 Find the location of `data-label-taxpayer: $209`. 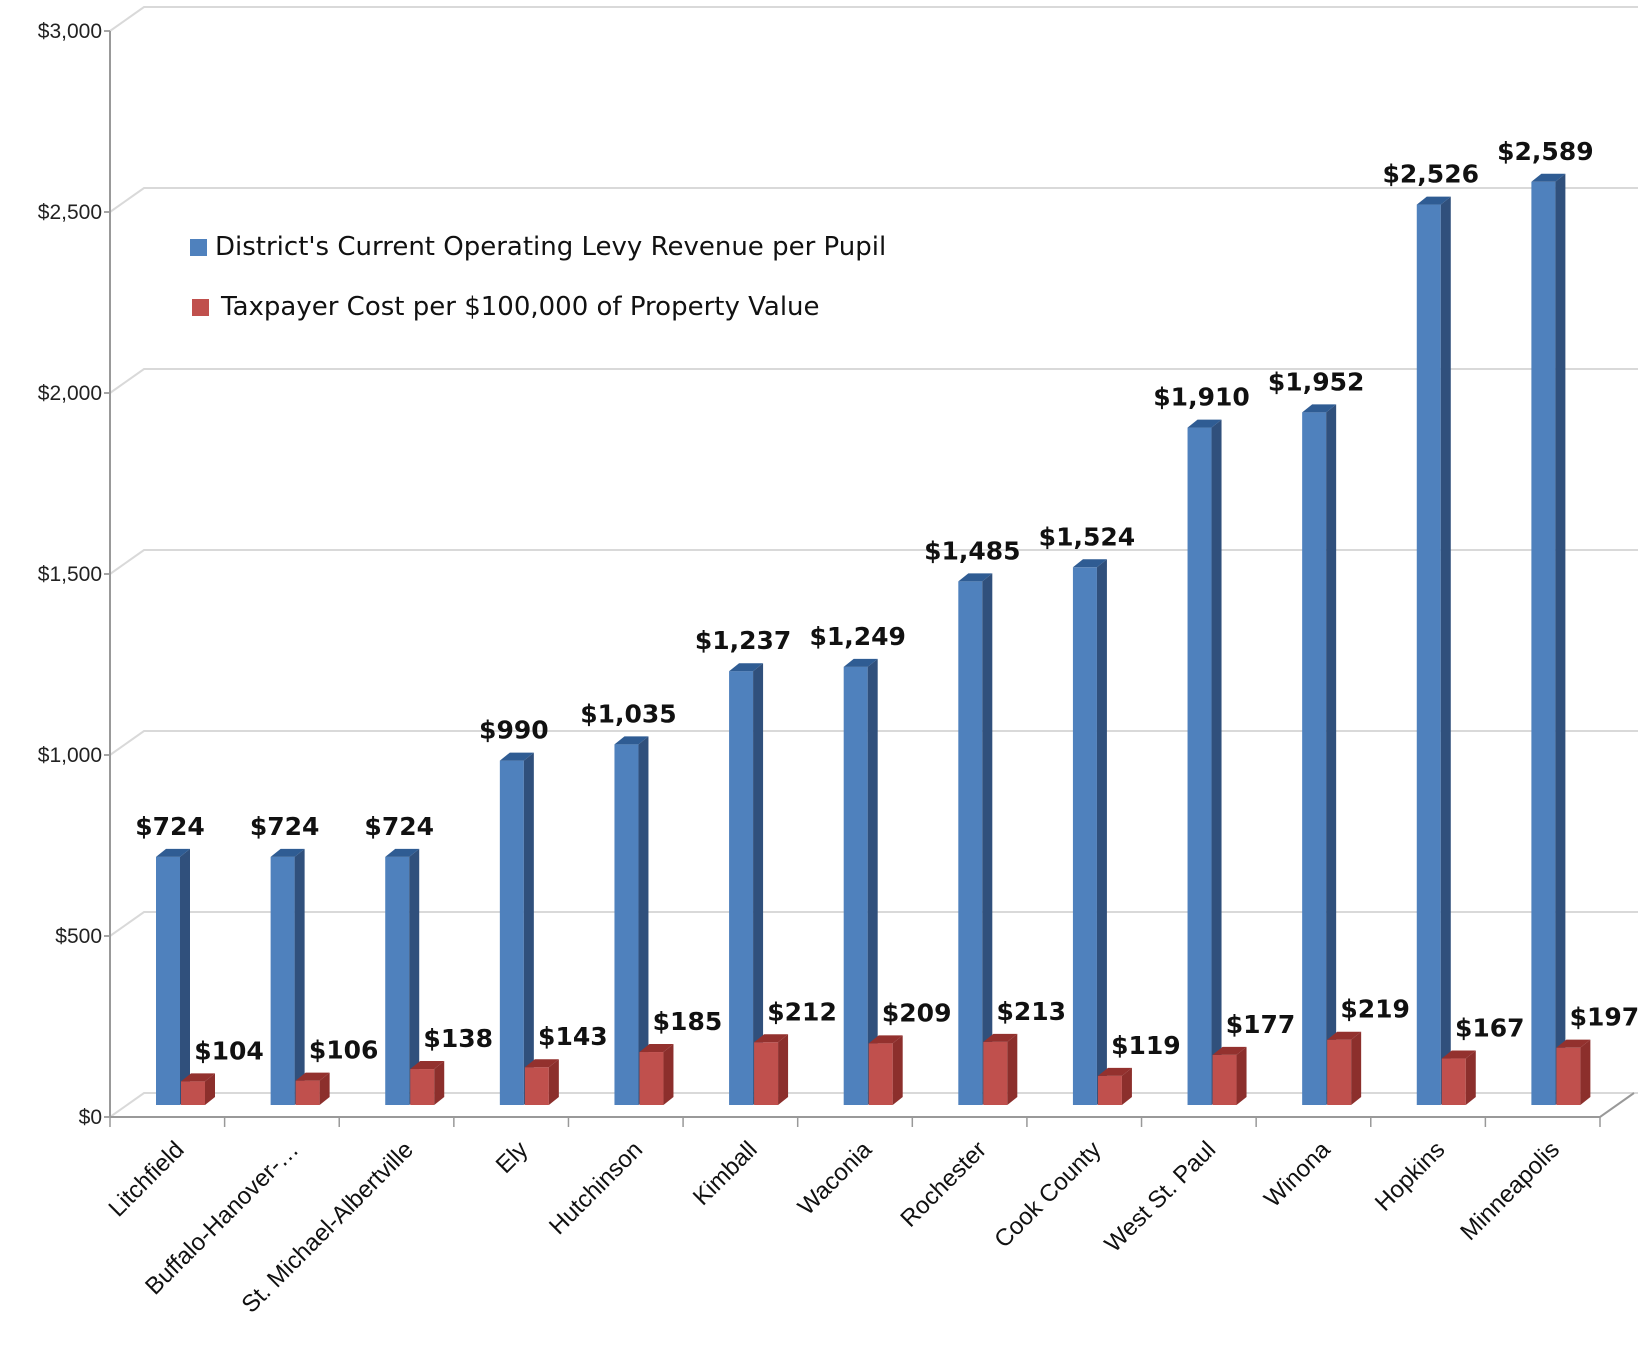

data-label-taxpayer: $209 is located at coordinates (917, 1012).